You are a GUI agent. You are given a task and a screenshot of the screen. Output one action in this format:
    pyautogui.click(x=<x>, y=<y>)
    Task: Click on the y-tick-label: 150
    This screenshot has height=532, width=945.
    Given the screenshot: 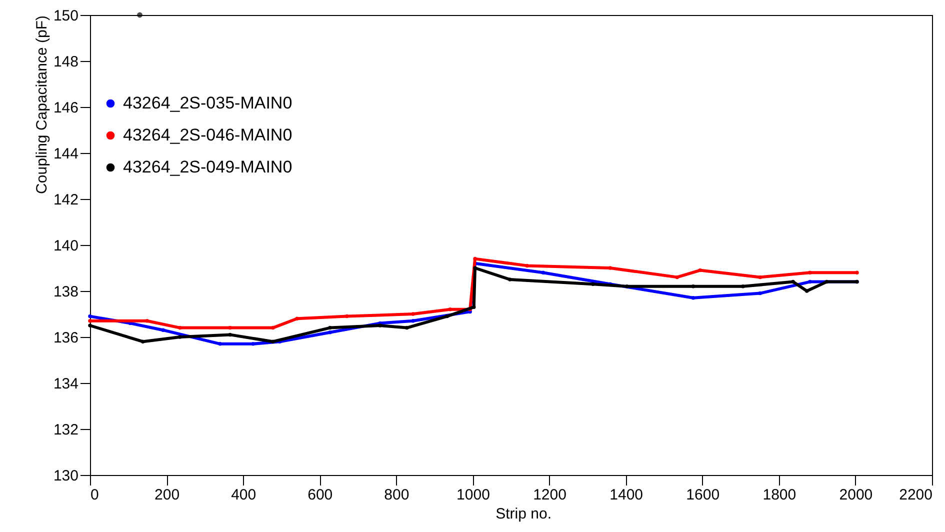 What is the action you would take?
    pyautogui.click(x=65, y=16)
    